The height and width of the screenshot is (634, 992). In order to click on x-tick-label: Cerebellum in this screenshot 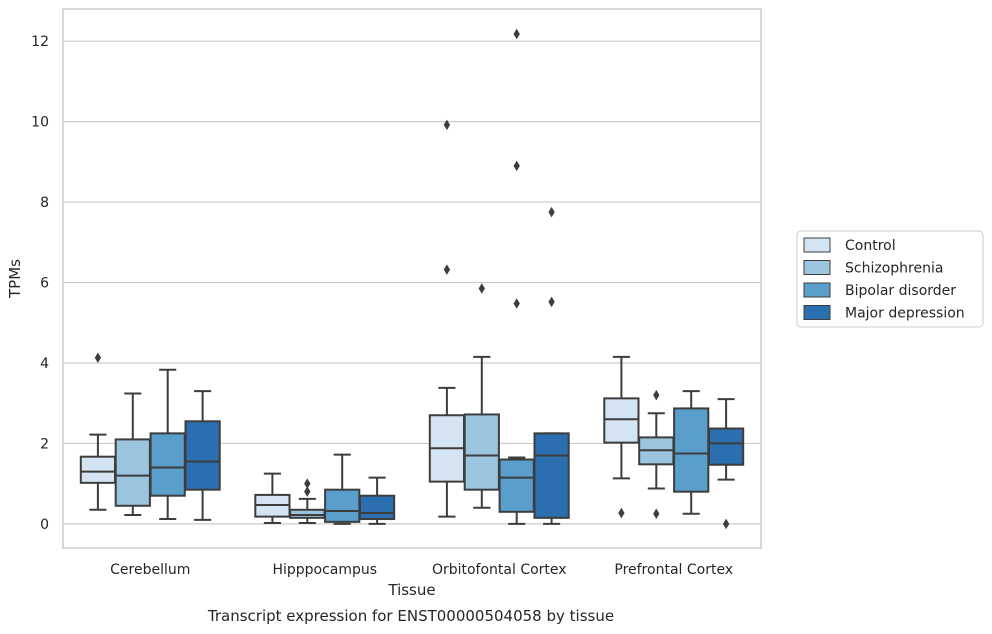, I will do `click(150, 570)`.